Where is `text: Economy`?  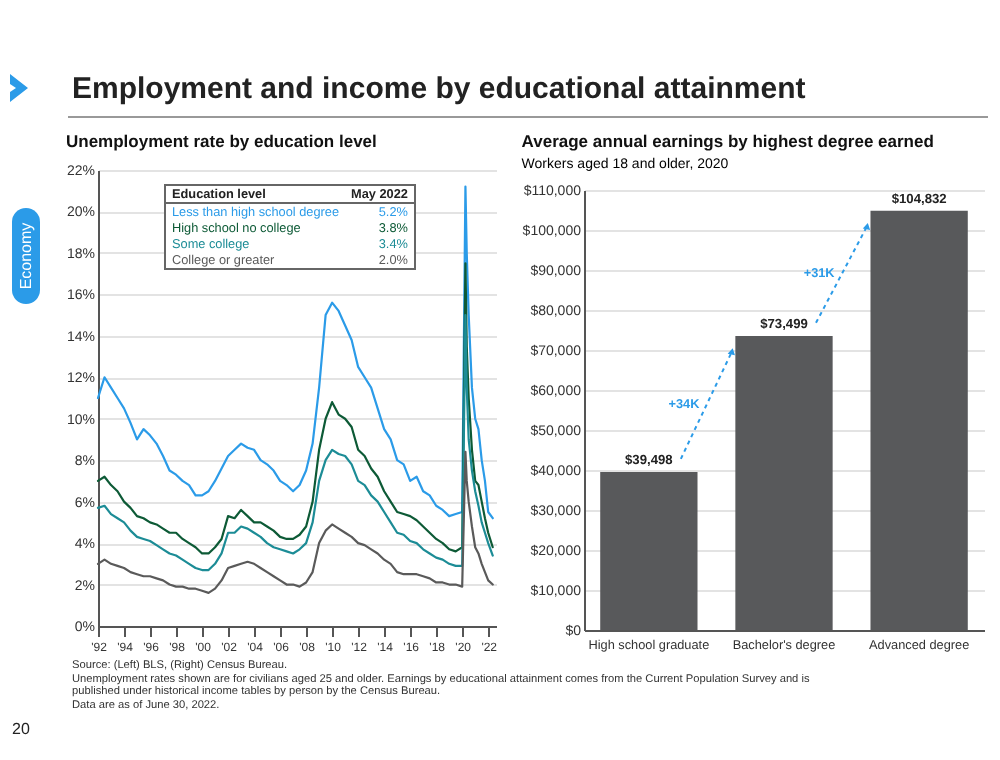
text: Economy is located at coordinates (26, 256).